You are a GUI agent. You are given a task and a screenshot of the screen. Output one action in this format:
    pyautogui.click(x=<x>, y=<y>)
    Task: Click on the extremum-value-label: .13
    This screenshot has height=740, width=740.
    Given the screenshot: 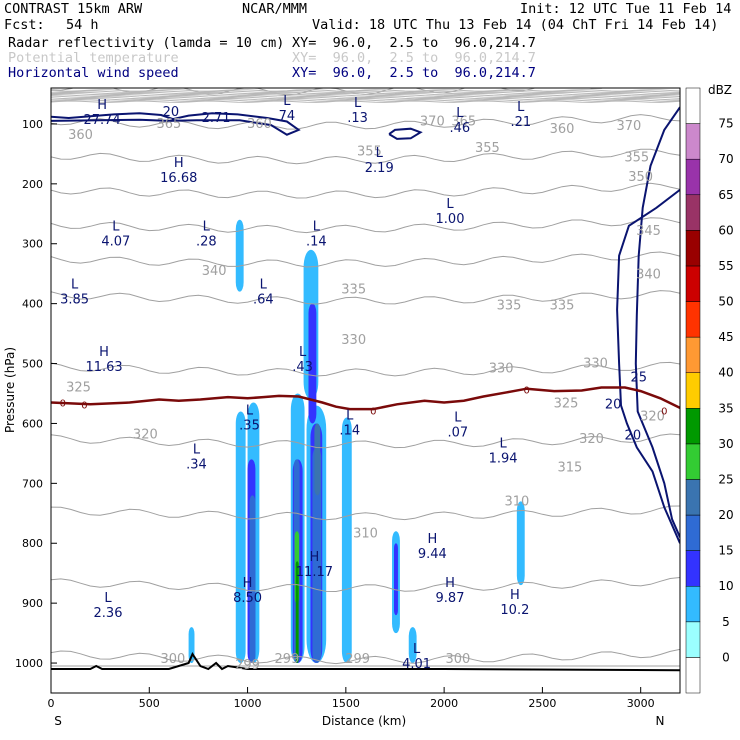 What is the action you would take?
    pyautogui.click(x=357, y=118)
    